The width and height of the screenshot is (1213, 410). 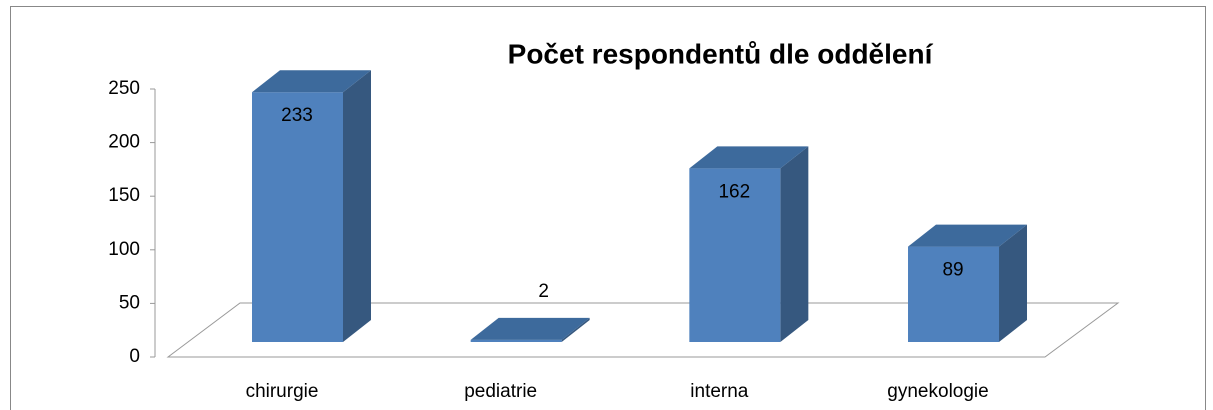 I want to click on y-tick-label: 100, so click(x=124, y=249).